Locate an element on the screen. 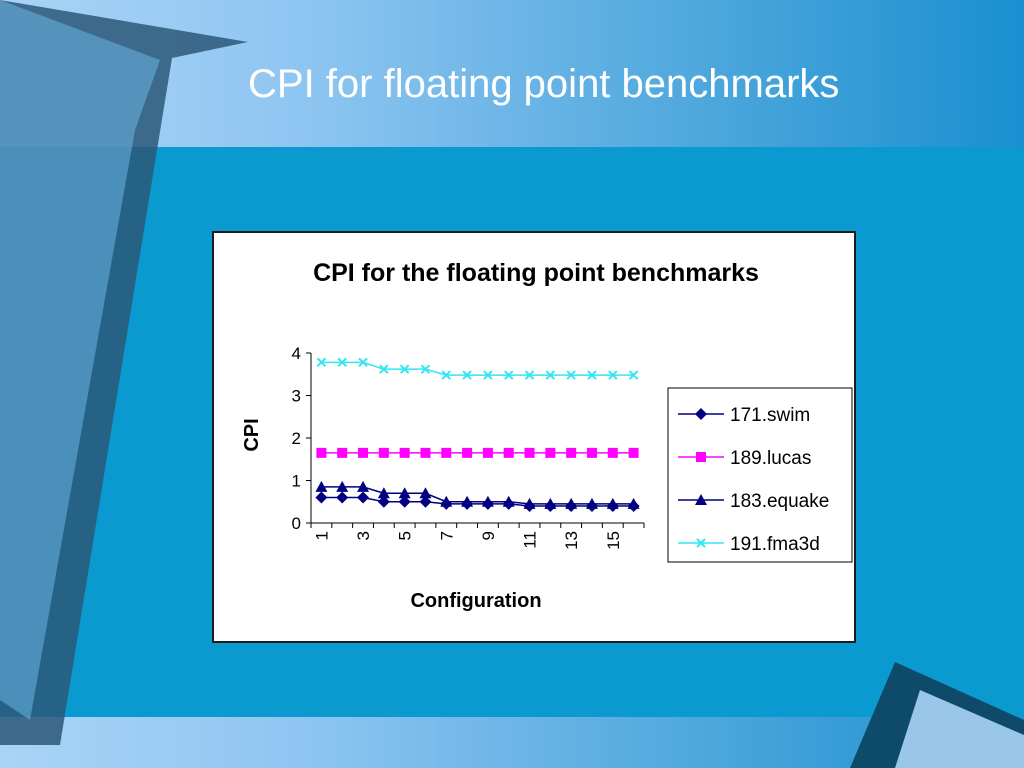  chart-title: CPI for the floating point benchmarks is located at coordinates (536, 273).